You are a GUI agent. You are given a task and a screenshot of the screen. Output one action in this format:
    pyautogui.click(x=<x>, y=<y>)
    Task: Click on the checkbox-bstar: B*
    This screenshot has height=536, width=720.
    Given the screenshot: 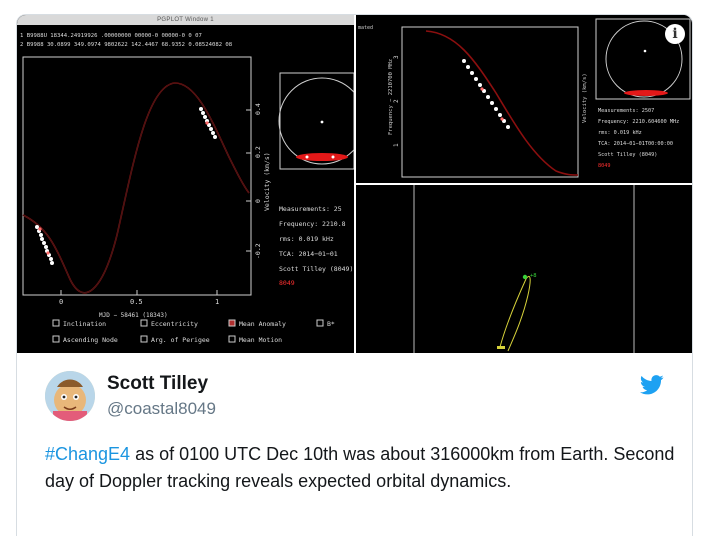 What is the action you would take?
    pyautogui.click(x=325, y=323)
    